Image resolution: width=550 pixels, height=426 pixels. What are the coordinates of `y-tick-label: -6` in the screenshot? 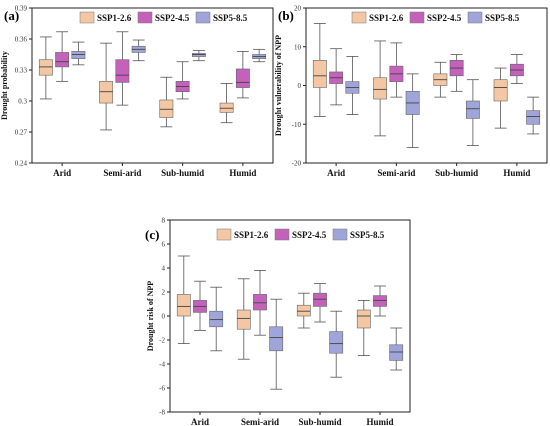 It's located at (162, 389).